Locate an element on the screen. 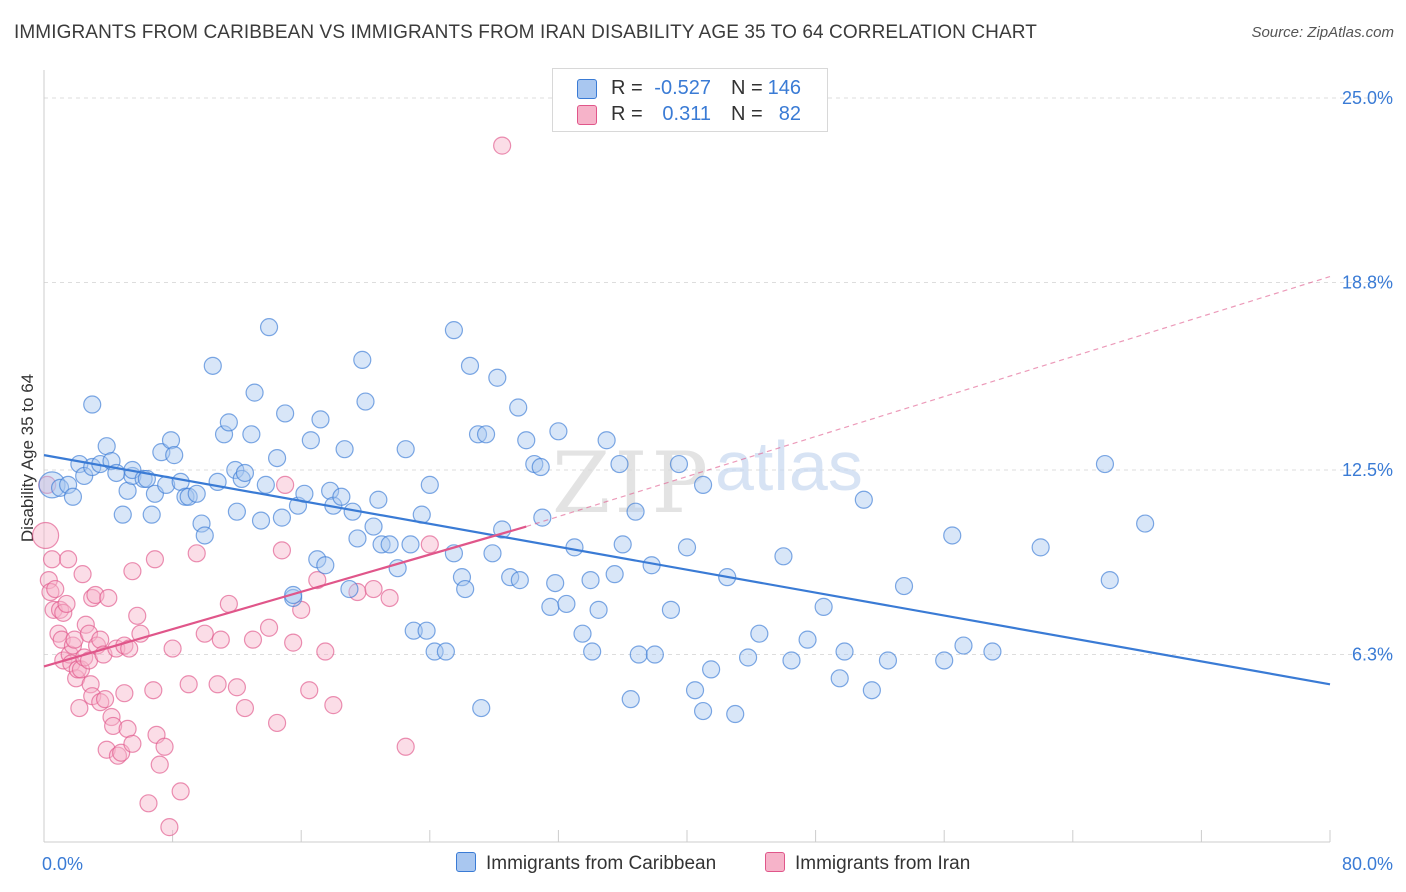  bottom-legend-swatch-caribbean is located at coordinates (466, 862).